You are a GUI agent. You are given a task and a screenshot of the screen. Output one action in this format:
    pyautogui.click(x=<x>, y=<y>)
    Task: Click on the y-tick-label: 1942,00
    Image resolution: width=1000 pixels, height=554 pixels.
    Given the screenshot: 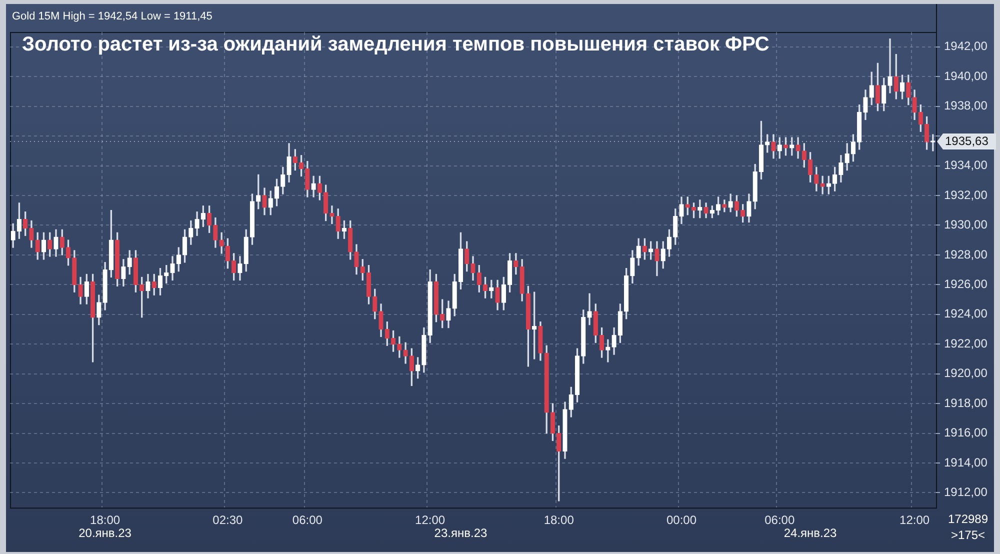 What is the action you would take?
    pyautogui.click(x=966, y=46)
    